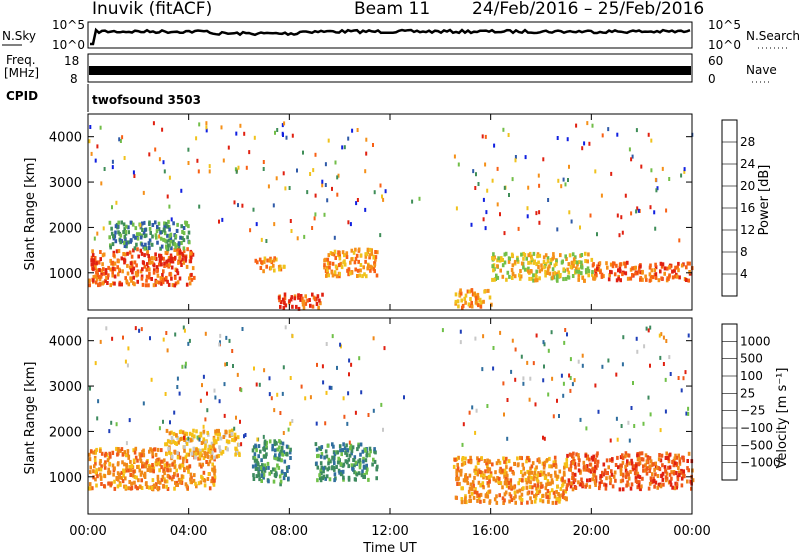 The width and height of the screenshot is (800, 554). Describe the element at coordinates (744, 252) in the screenshot. I see `colorbar-tick-label: 8` at that location.